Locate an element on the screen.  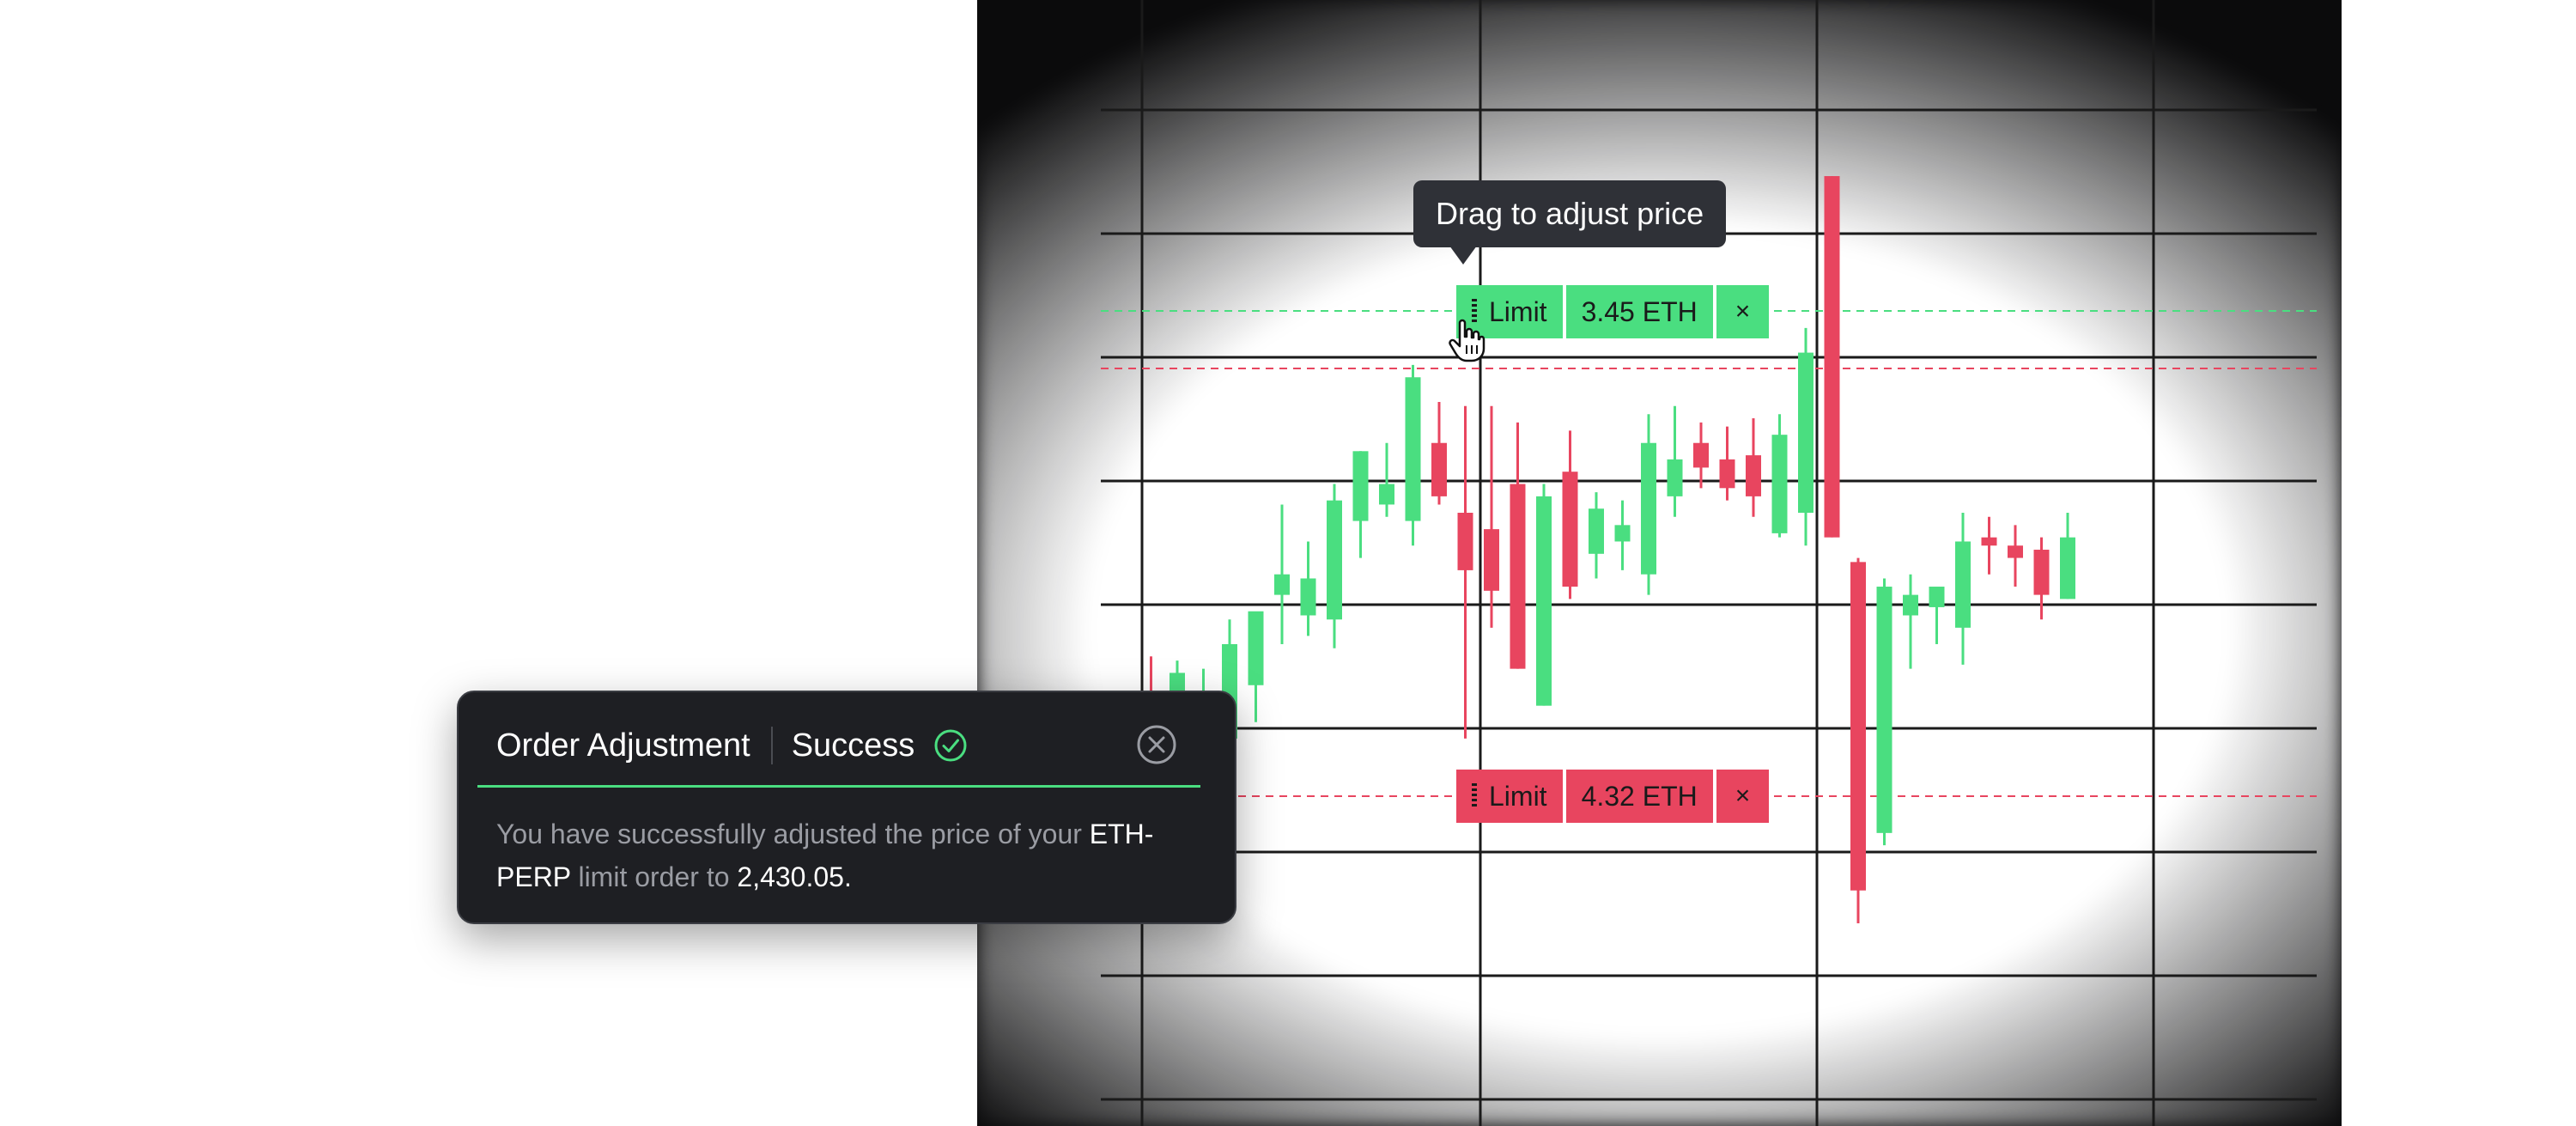
sell-limit-order-tag: Limit 4.32 ETH × is located at coordinates (1613, 797).